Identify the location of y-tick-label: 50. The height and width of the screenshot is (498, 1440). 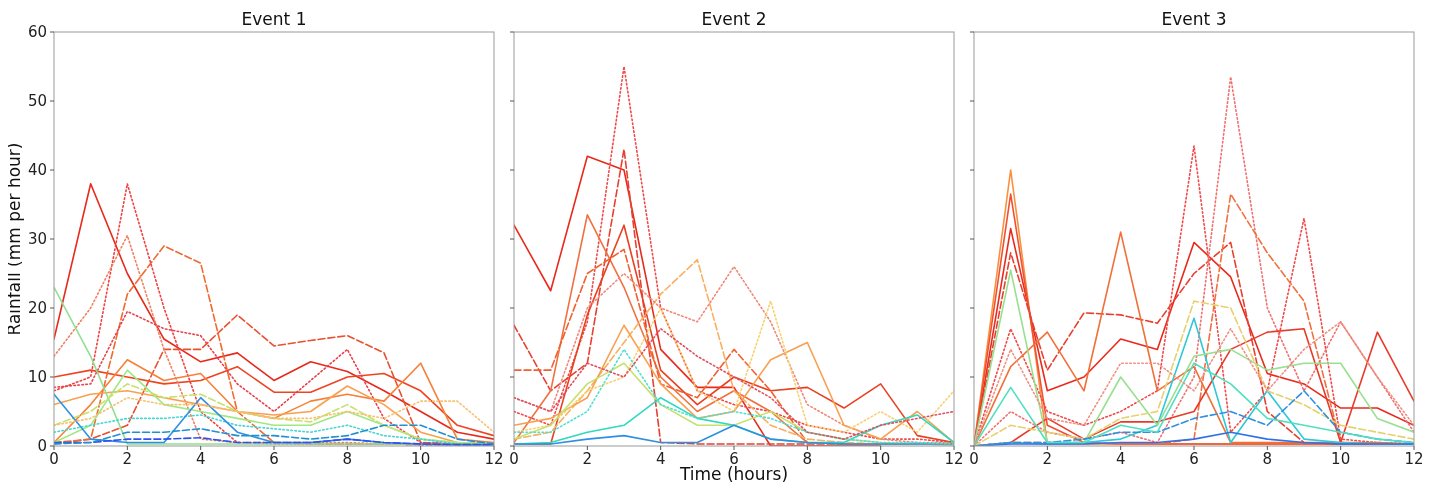
(37, 101).